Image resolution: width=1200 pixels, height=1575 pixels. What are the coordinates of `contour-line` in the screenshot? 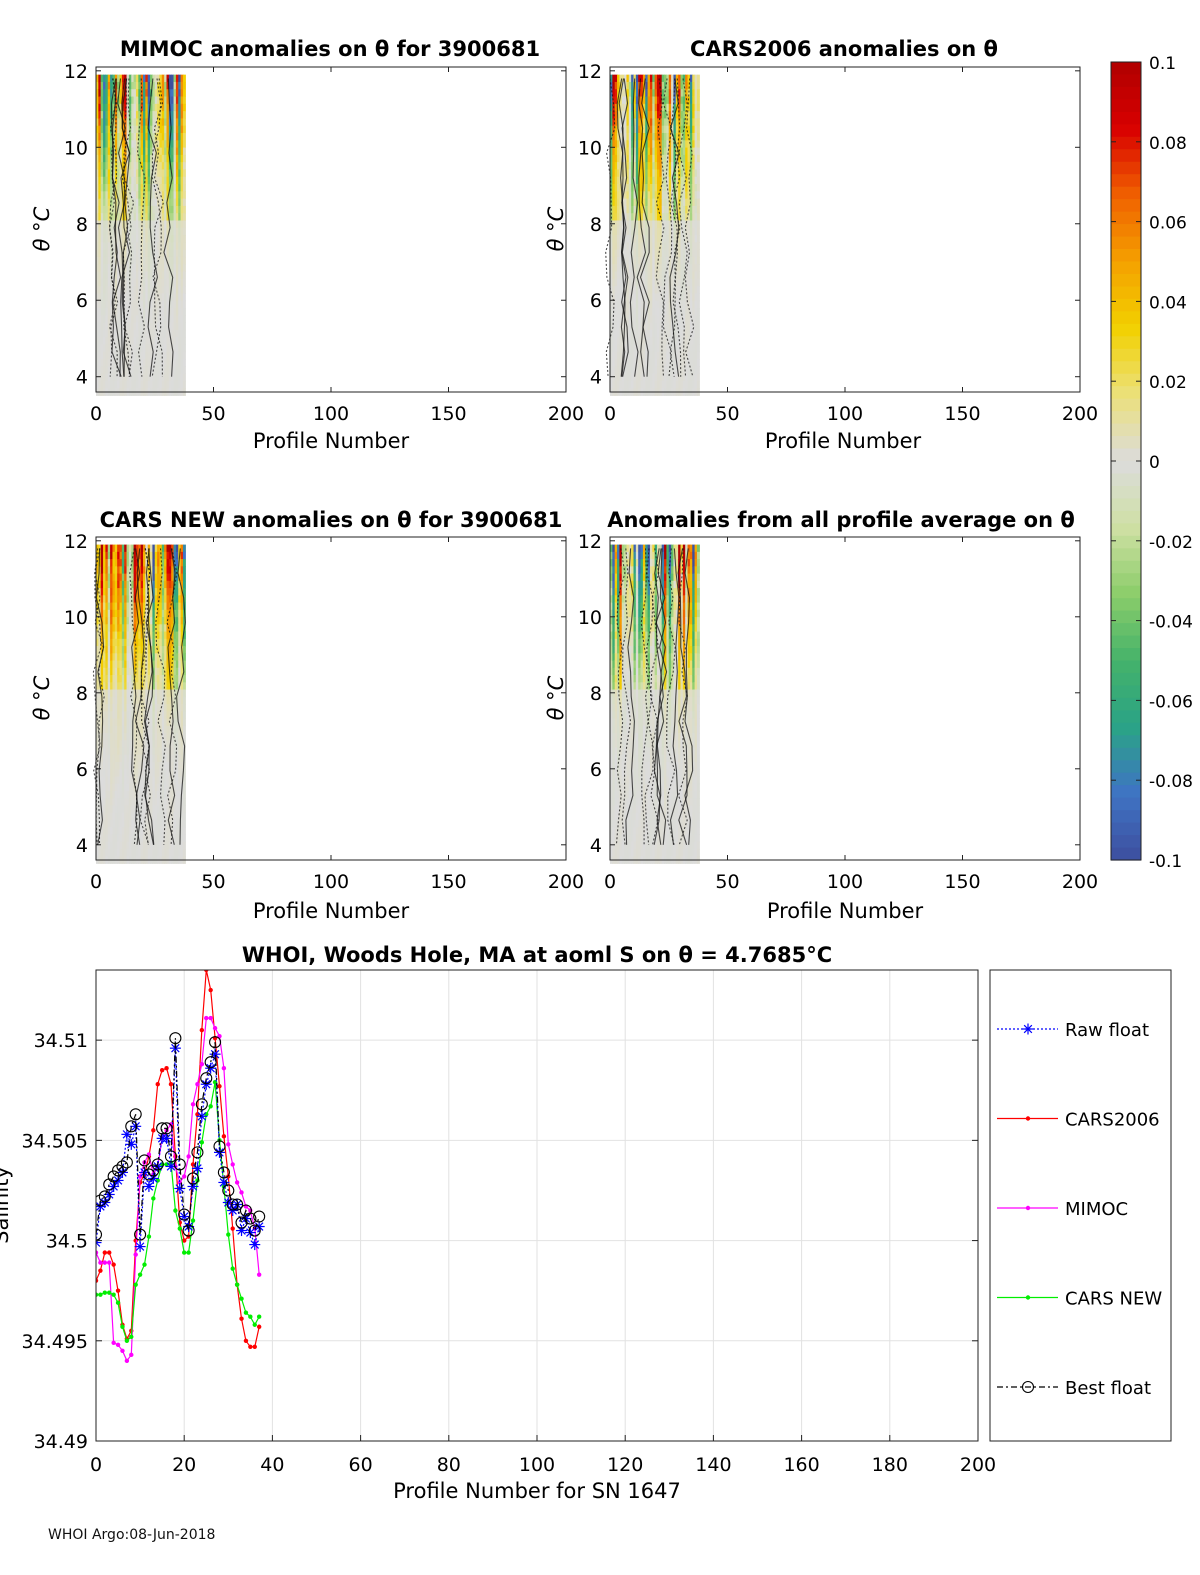 It's located at (689, 227).